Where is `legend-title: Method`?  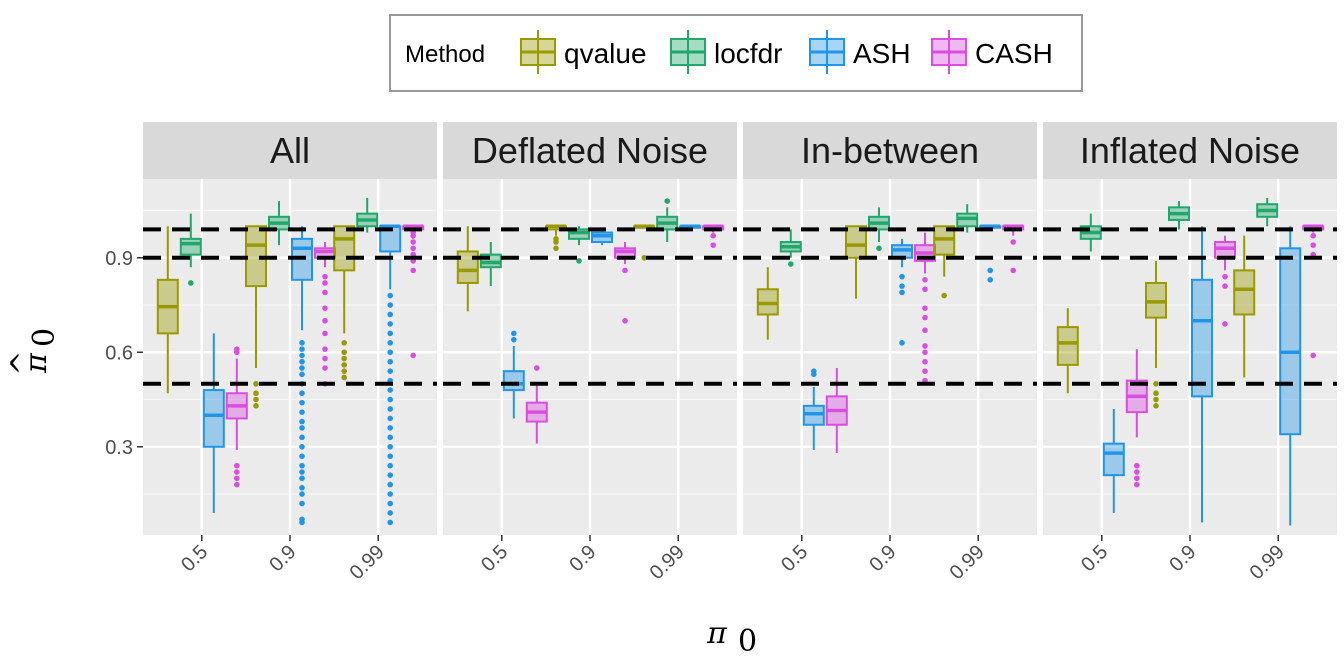 legend-title: Method is located at coordinates (445, 54).